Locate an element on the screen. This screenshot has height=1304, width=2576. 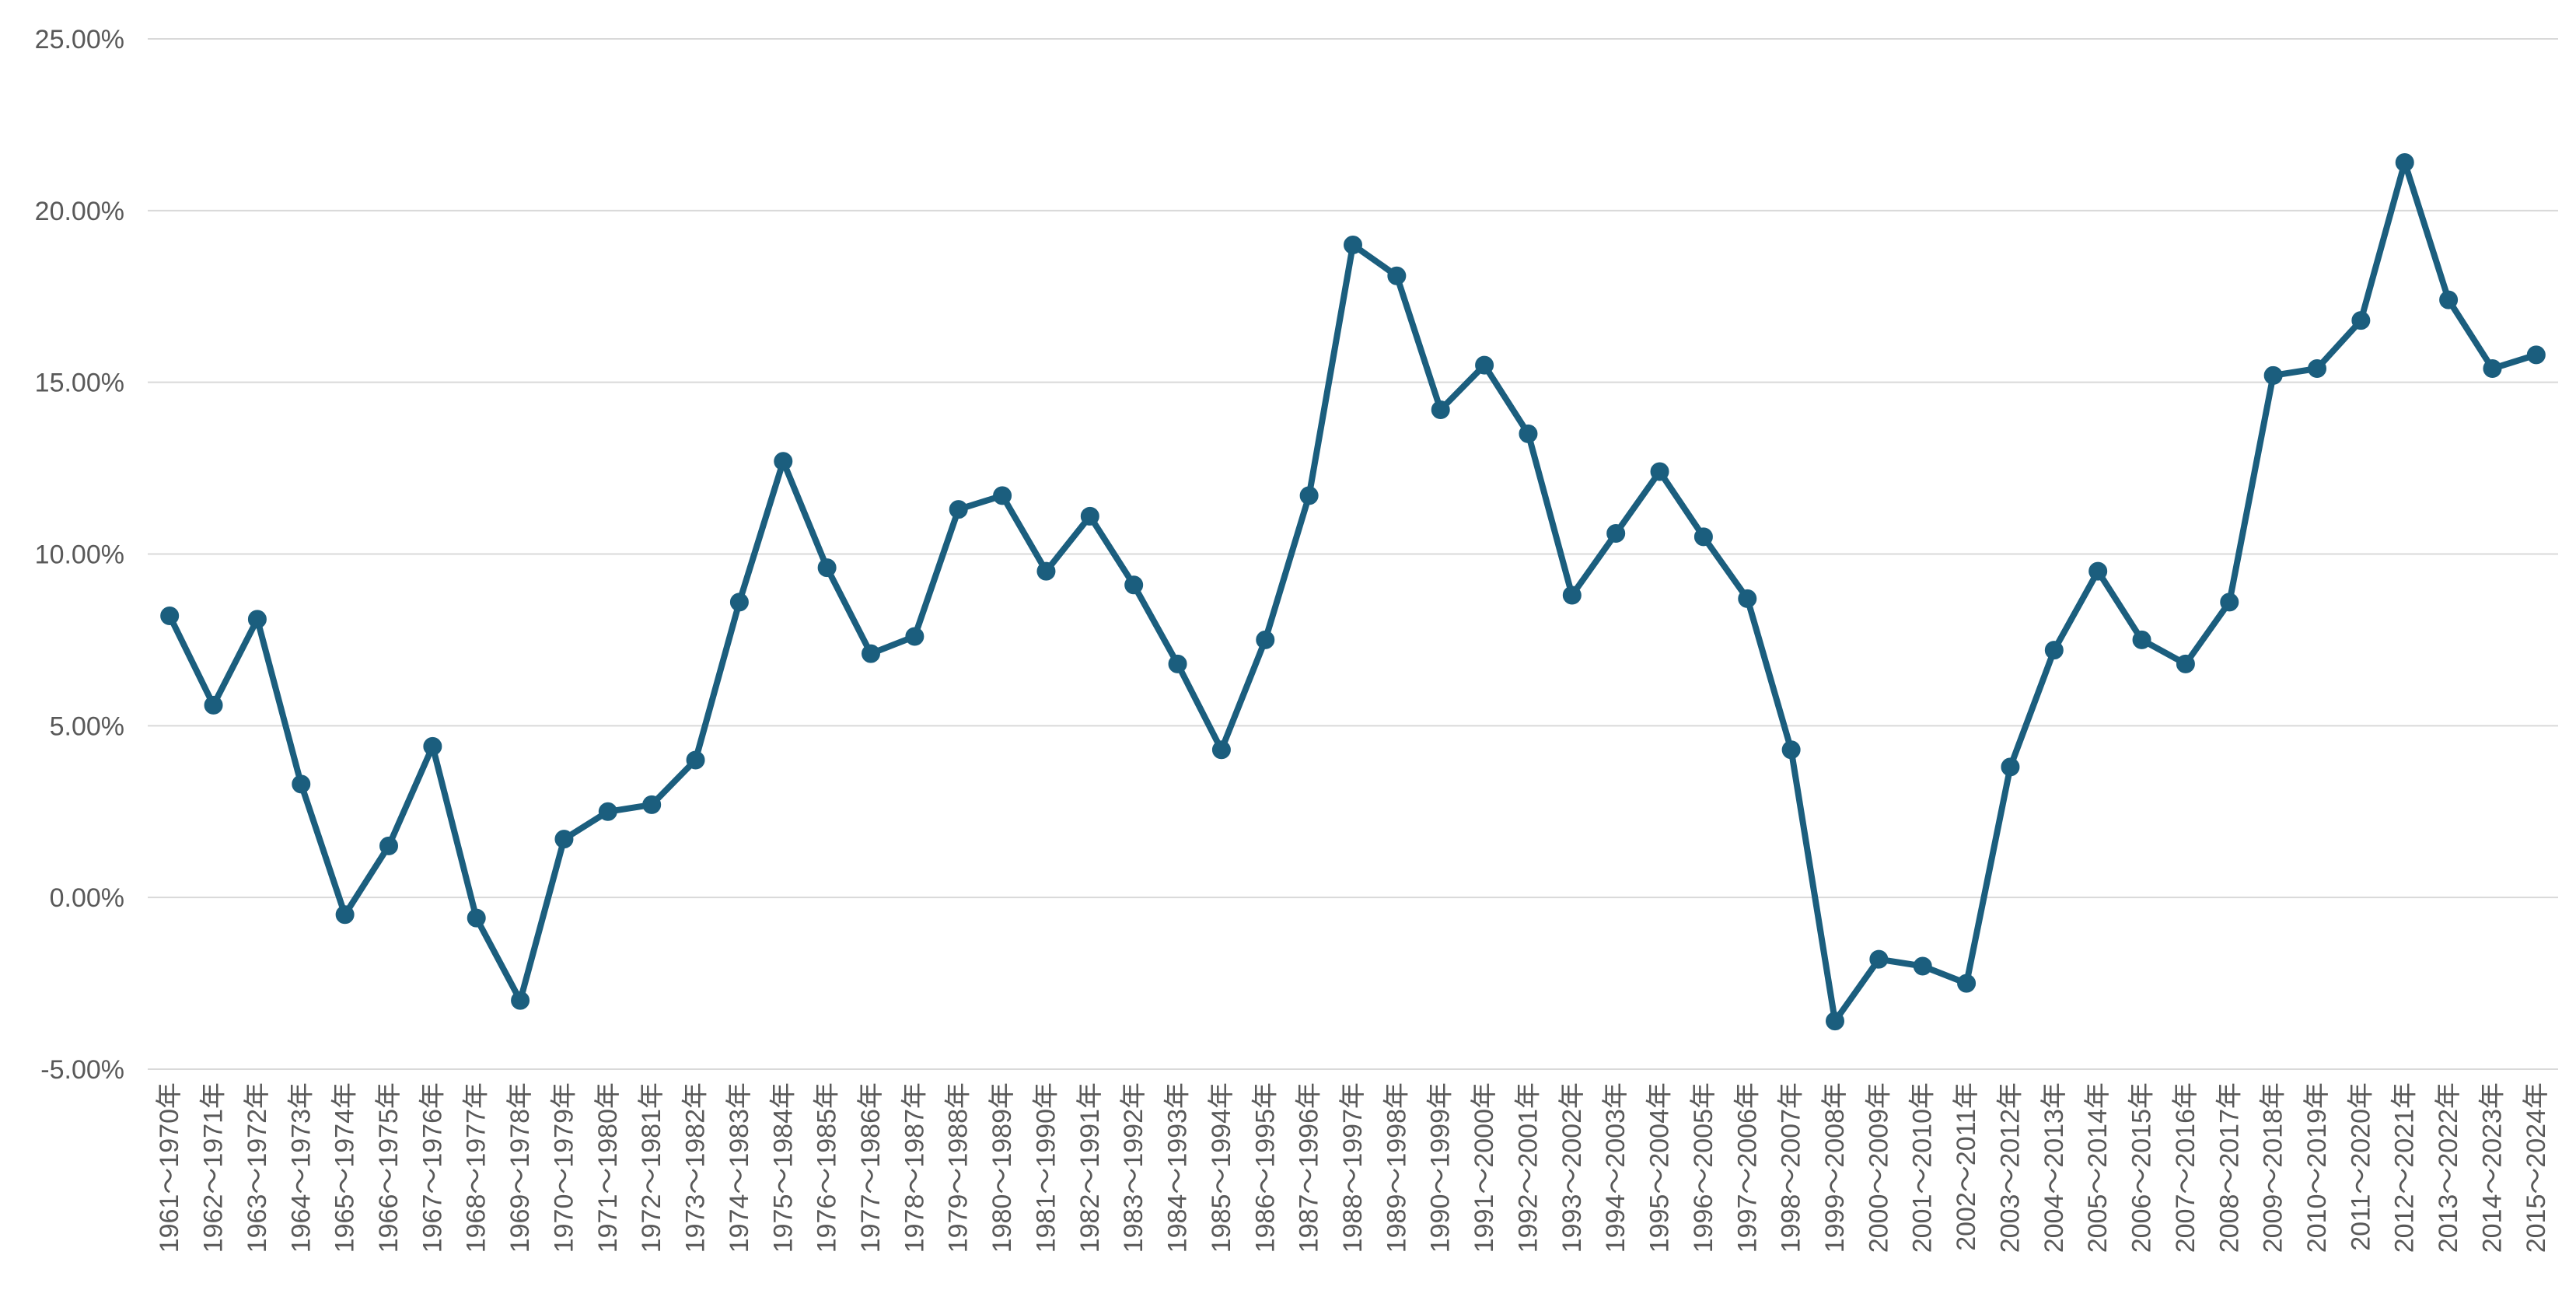
x-tick-label: 2010〜2019年 is located at coordinates (2317, 1167).